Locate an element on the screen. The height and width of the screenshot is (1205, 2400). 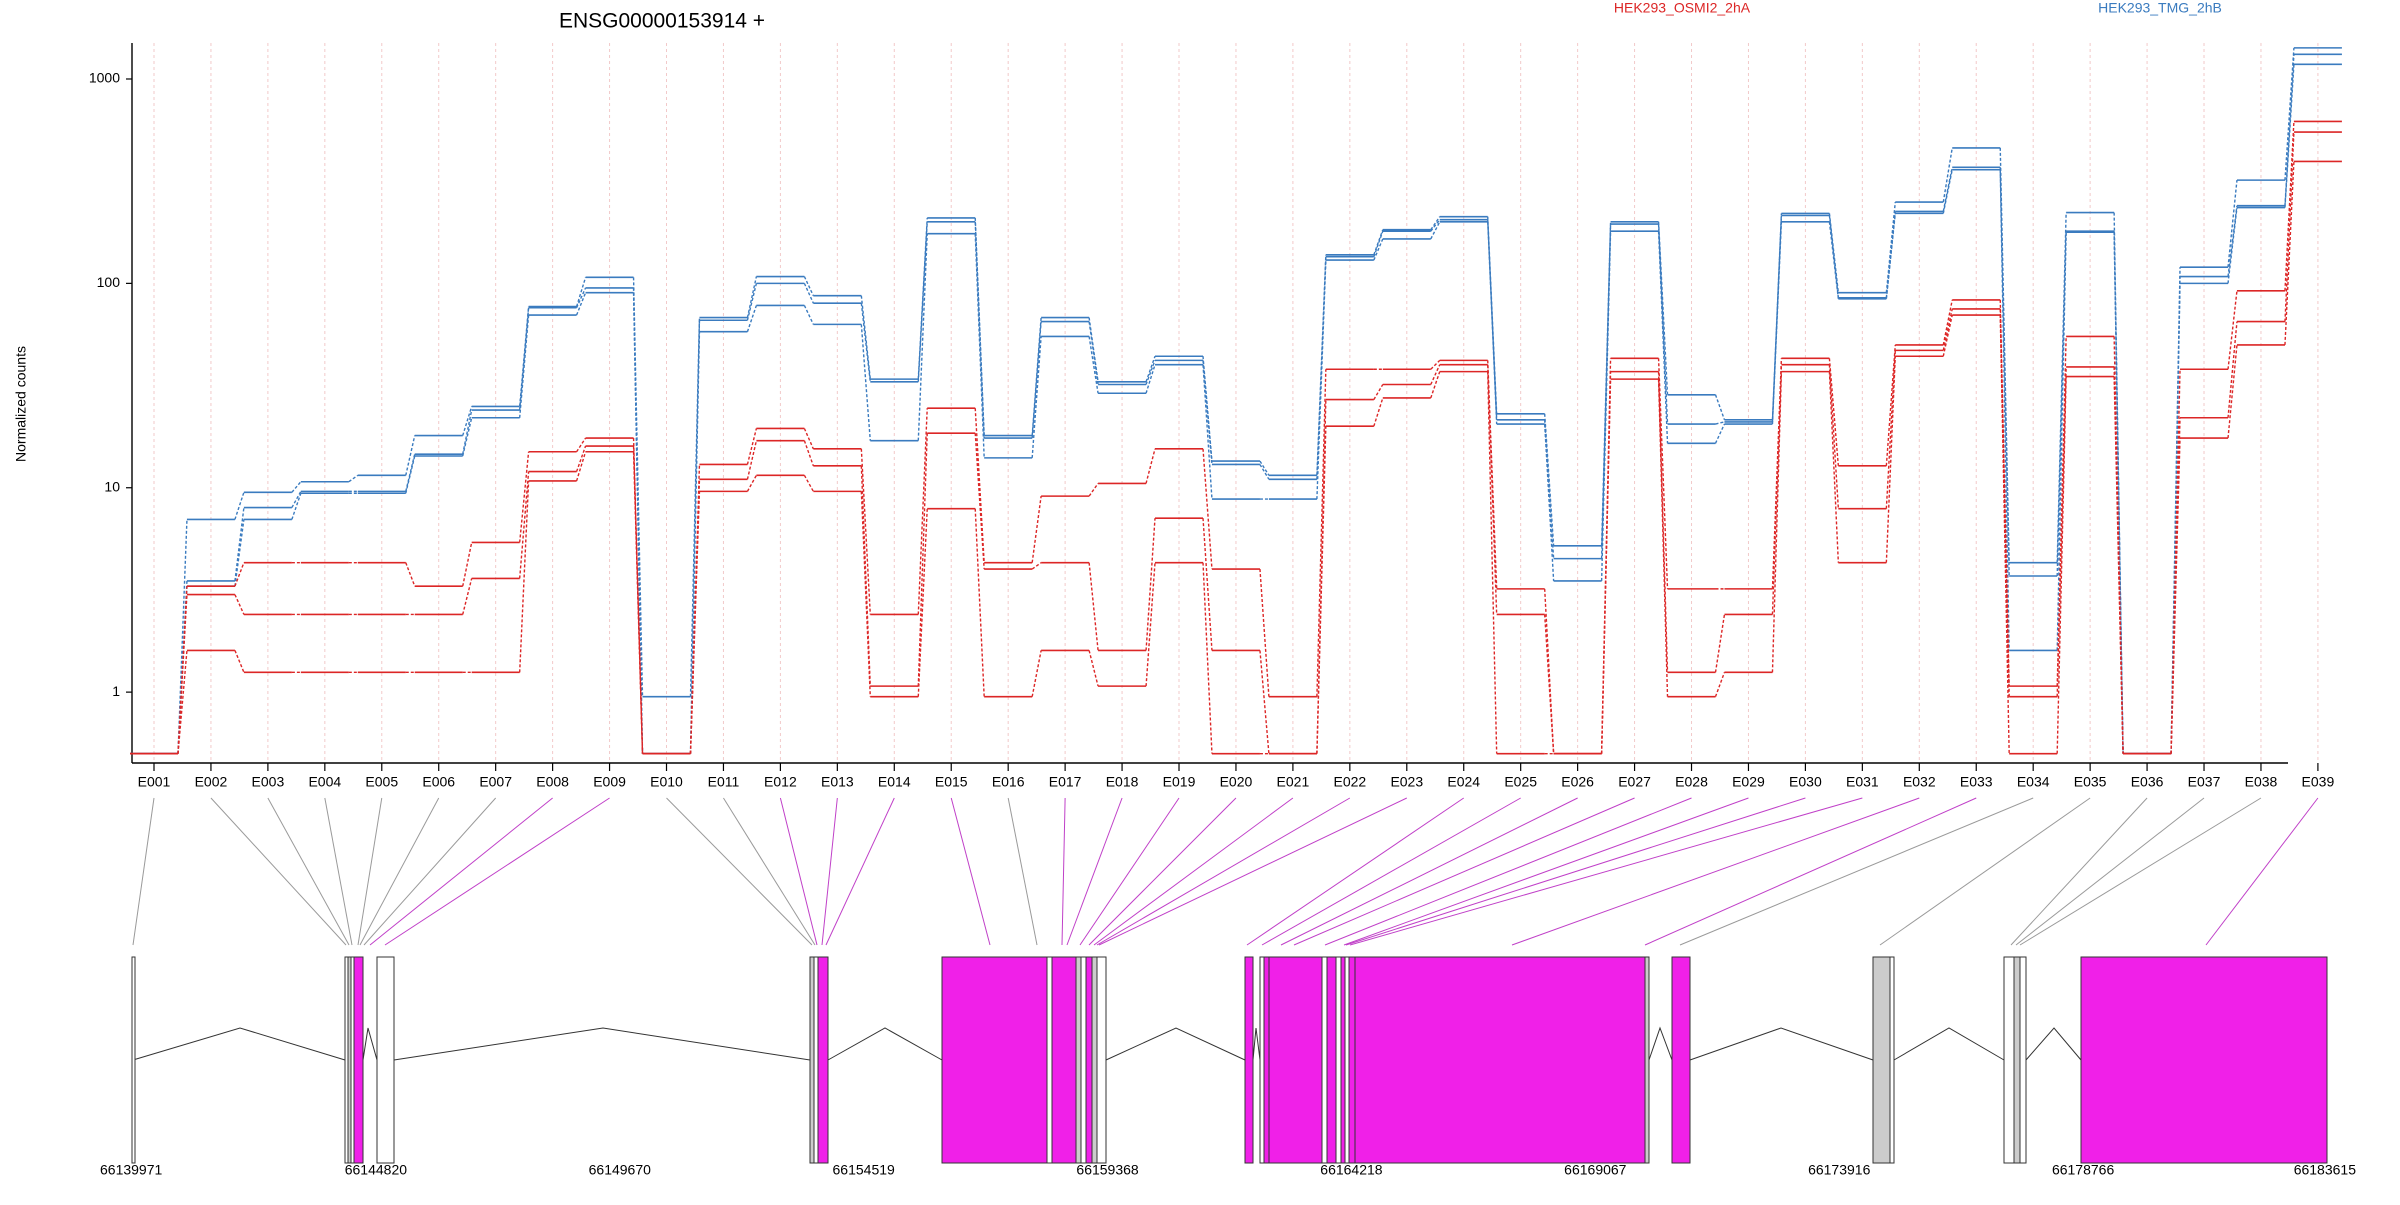
coordinate-label: 66178766 is located at coordinates (2083, 1170).